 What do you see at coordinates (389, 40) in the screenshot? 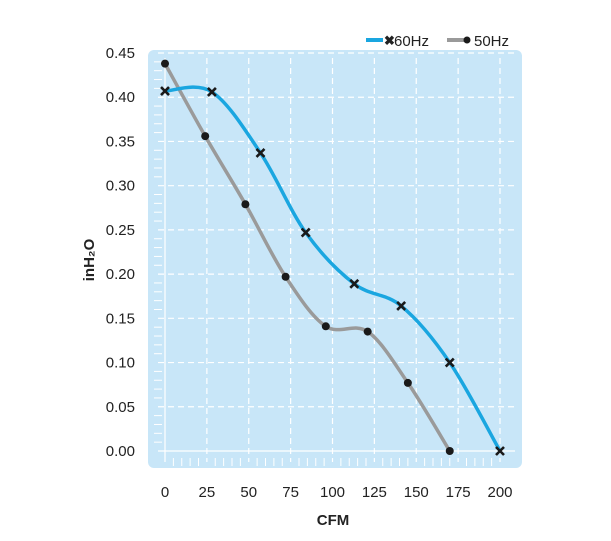
I see `legend-marker-60hz: ✖` at bounding box center [389, 40].